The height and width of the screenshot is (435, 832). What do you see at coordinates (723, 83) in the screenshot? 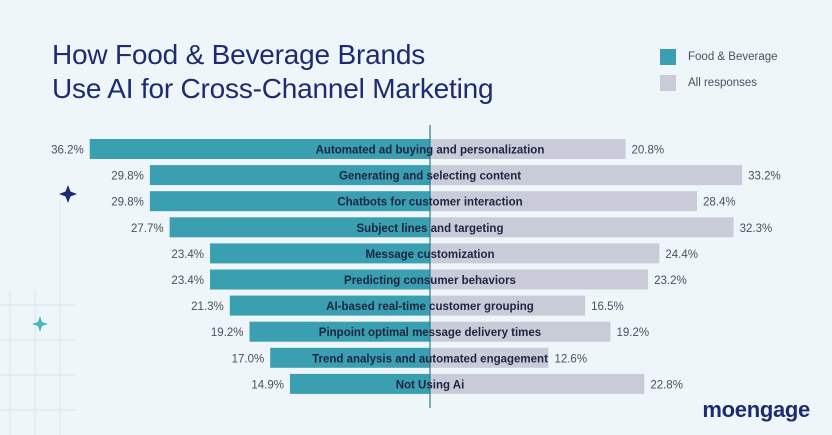
I see `legend-label: All responses` at bounding box center [723, 83].